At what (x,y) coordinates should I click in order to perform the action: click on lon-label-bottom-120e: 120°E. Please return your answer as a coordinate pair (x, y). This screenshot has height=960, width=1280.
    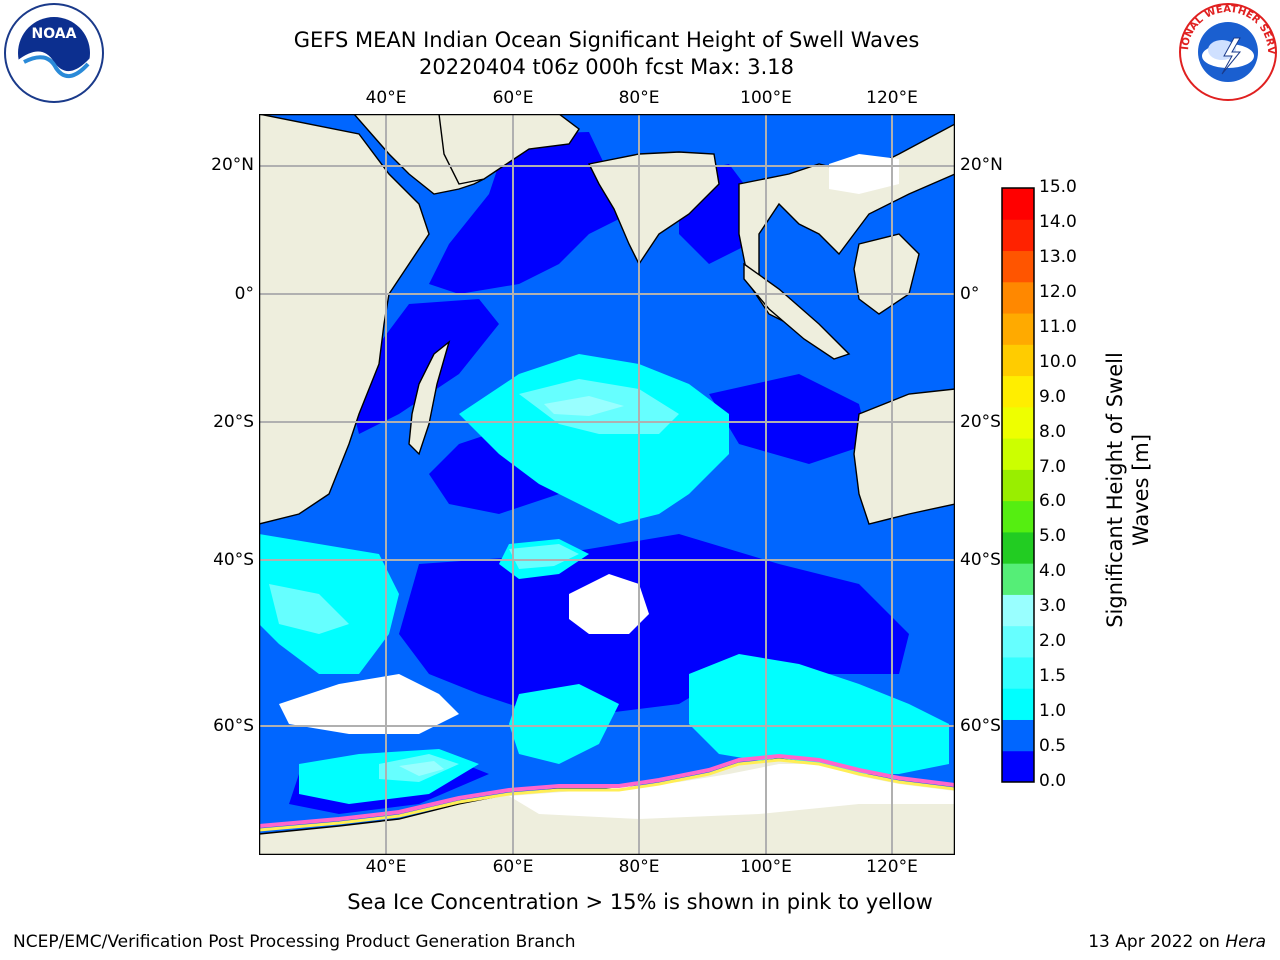
    Looking at the image, I should click on (892, 867).